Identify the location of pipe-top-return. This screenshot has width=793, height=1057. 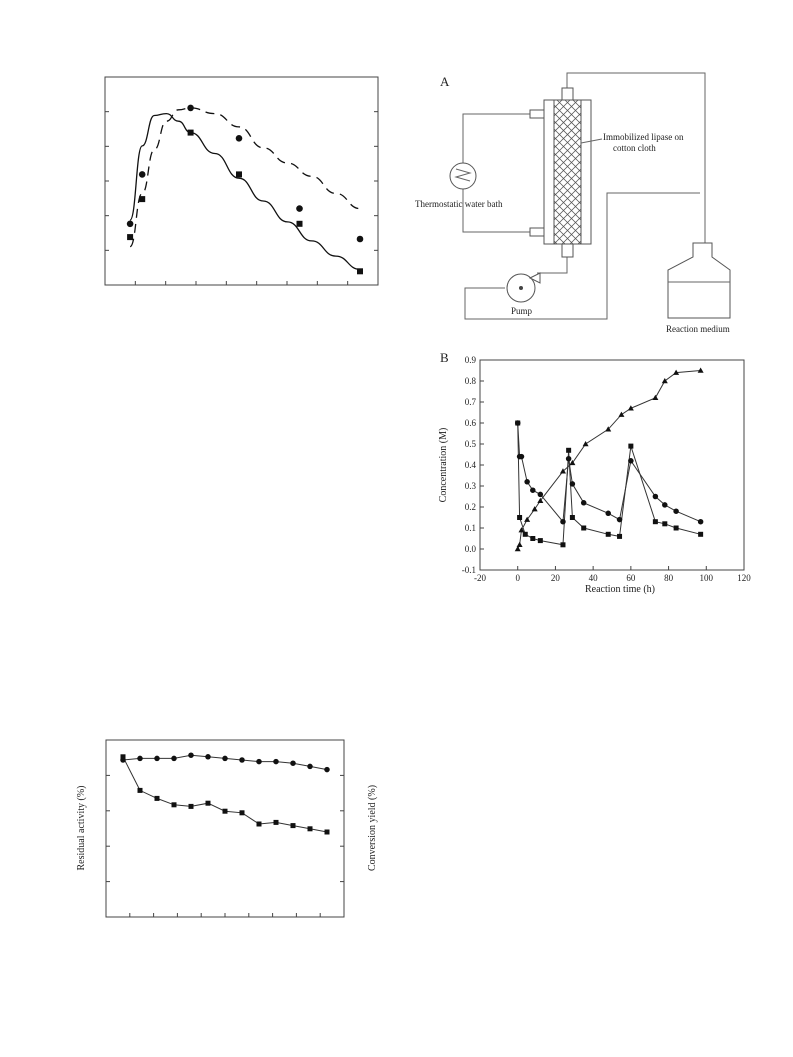
(636, 171).